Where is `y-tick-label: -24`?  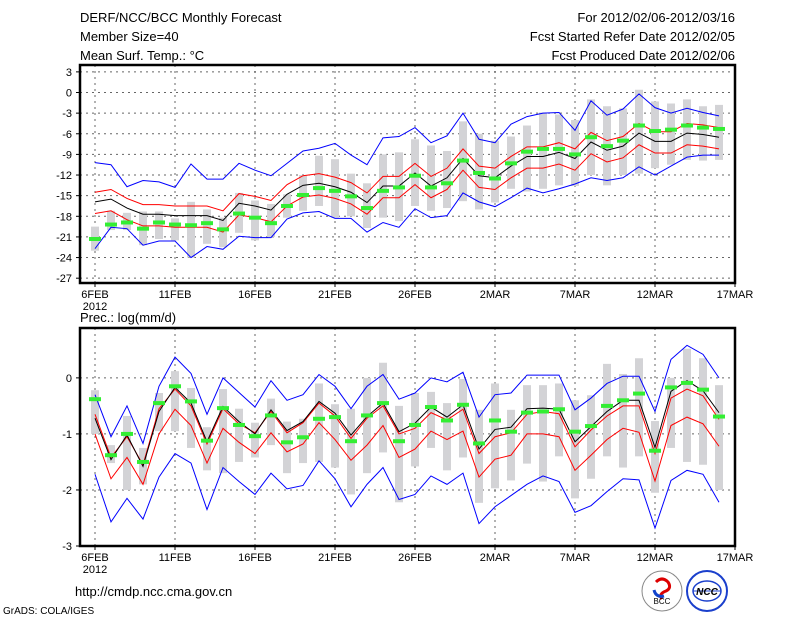 y-tick-label: -24 is located at coordinates (64, 259).